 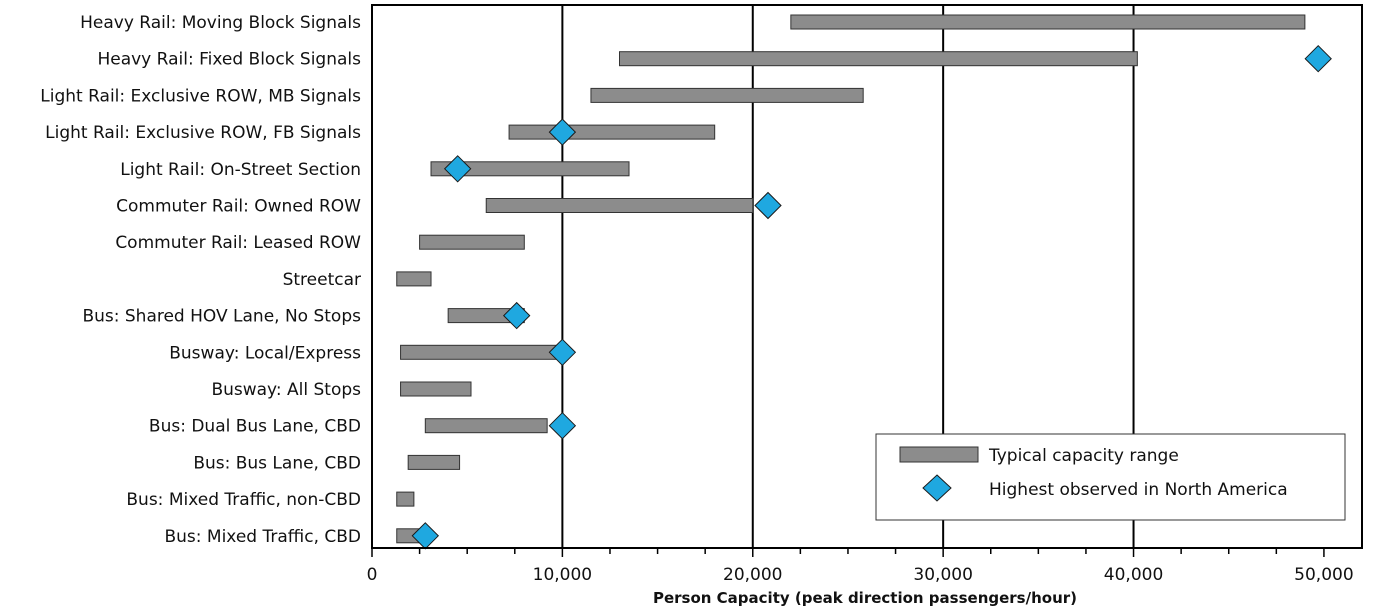 I want to click on legend-range-swatch, so click(x=939, y=454).